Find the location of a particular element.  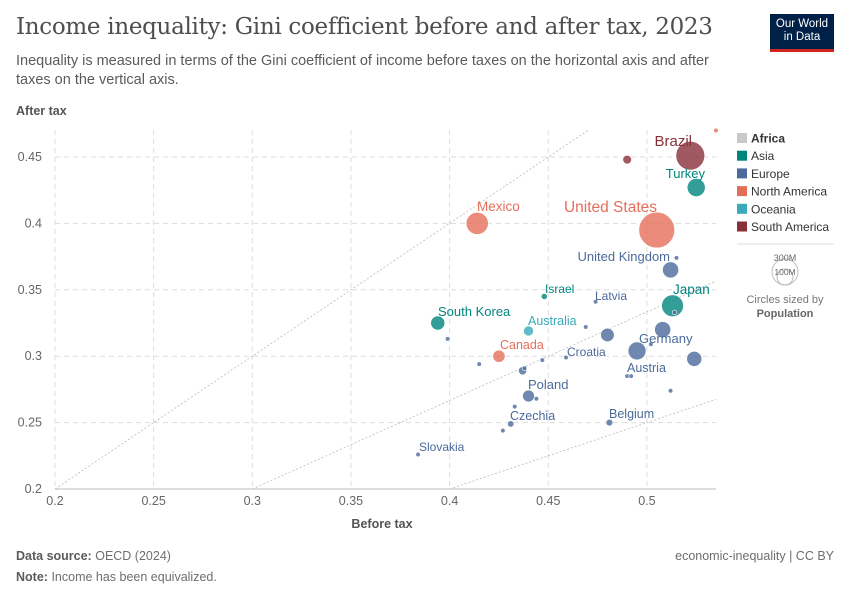

point-label: Israel is located at coordinates (559, 289).